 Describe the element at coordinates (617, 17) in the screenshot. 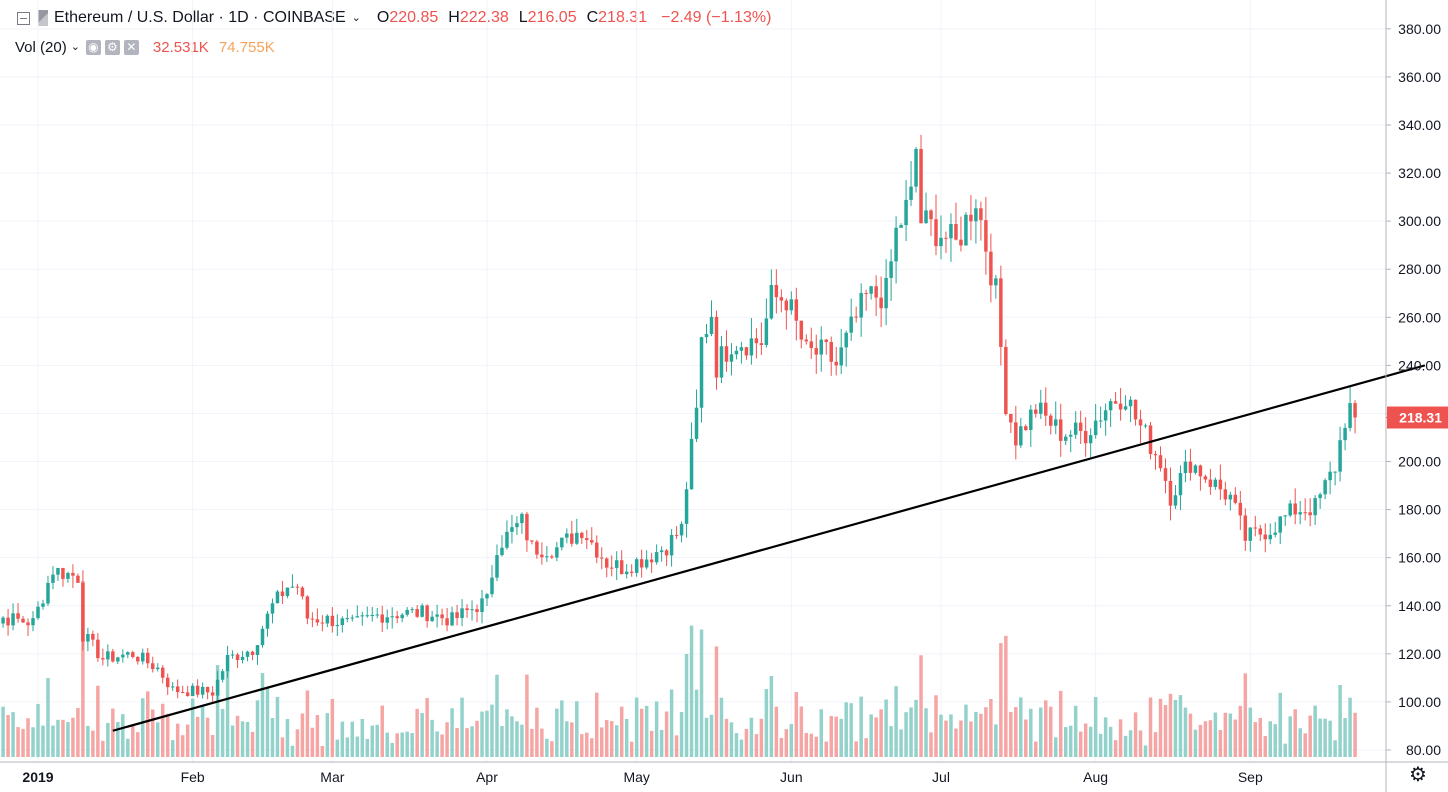

I see `ohlc-close: C218.31` at that location.